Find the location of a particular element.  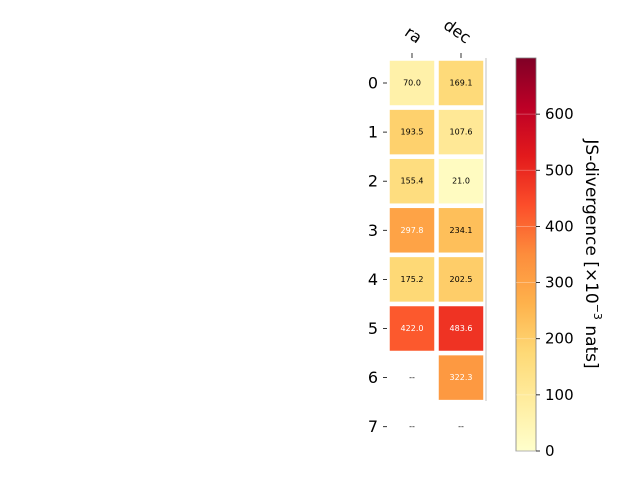

colorbar-gradient is located at coordinates (526, 254).